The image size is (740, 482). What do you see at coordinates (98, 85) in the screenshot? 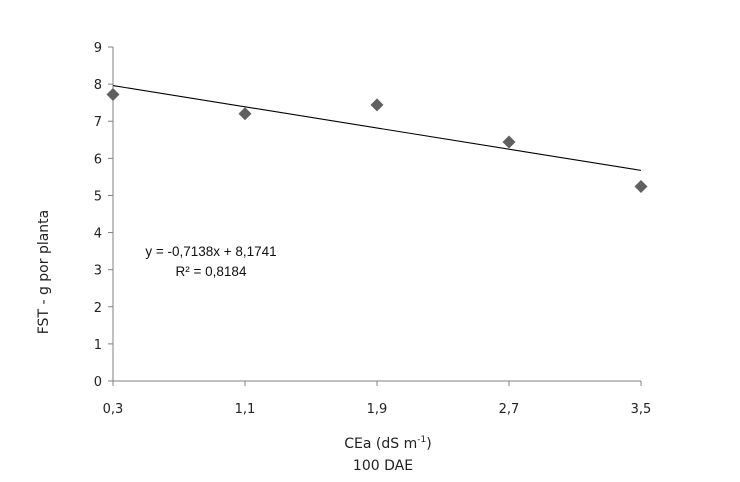
I see `y-tick-label: 8` at bounding box center [98, 85].